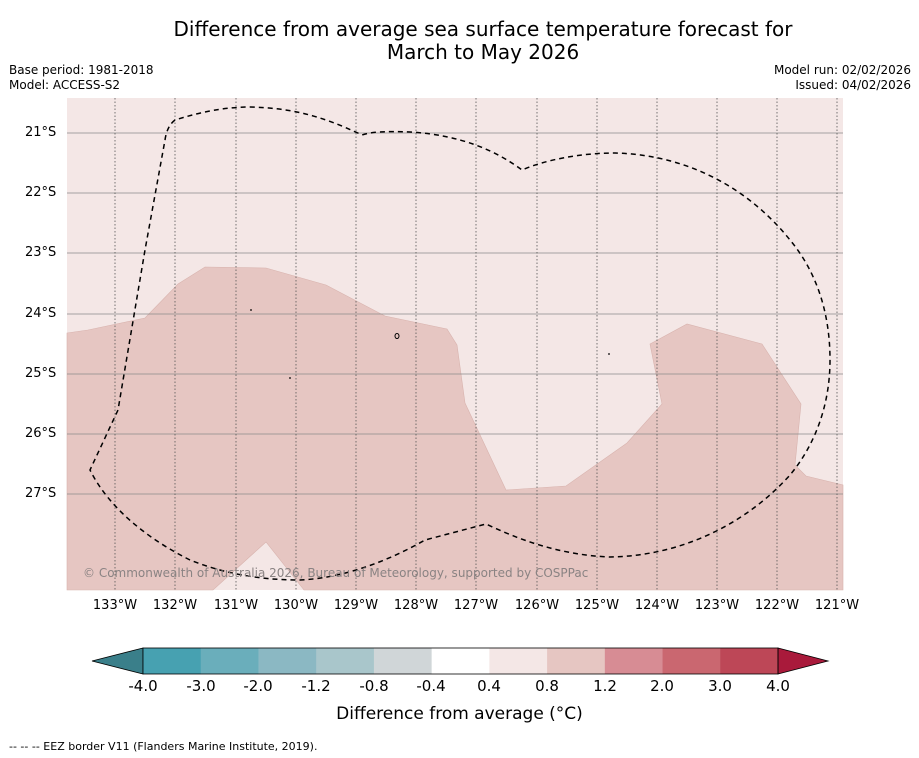 The height and width of the screenshot is (758, 919). Describe the element at coordinates (483, 52) in the screenshot. I see `title-line-2: March to May 2026` at that location.